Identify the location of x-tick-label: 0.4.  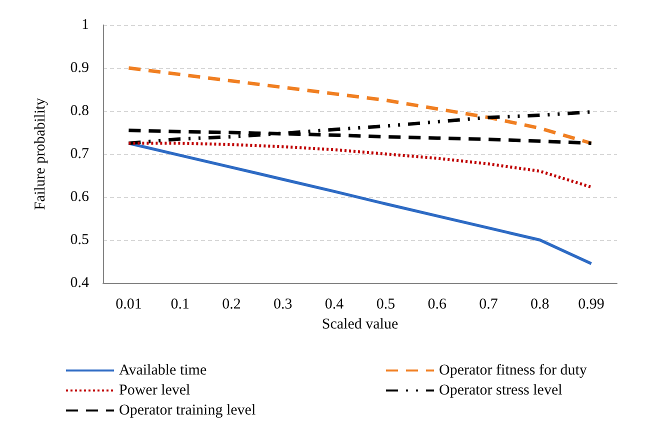
(334, 304).